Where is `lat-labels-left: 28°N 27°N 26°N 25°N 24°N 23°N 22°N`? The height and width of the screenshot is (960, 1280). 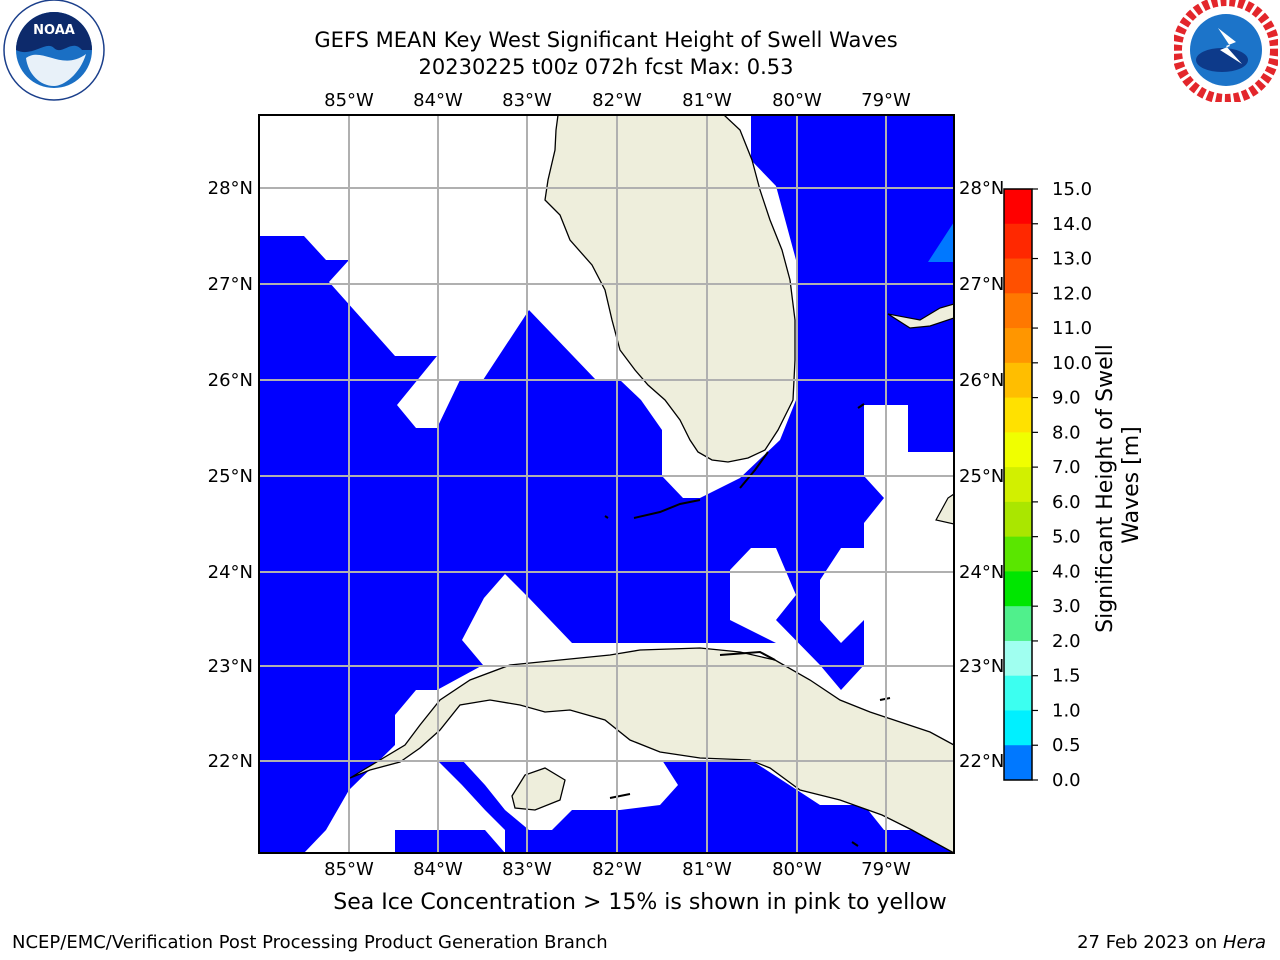 lat-labels-left: 28°N 27°N 26°N 25°N 24°N 23°N 22°N is located at coordinates (230, 475).